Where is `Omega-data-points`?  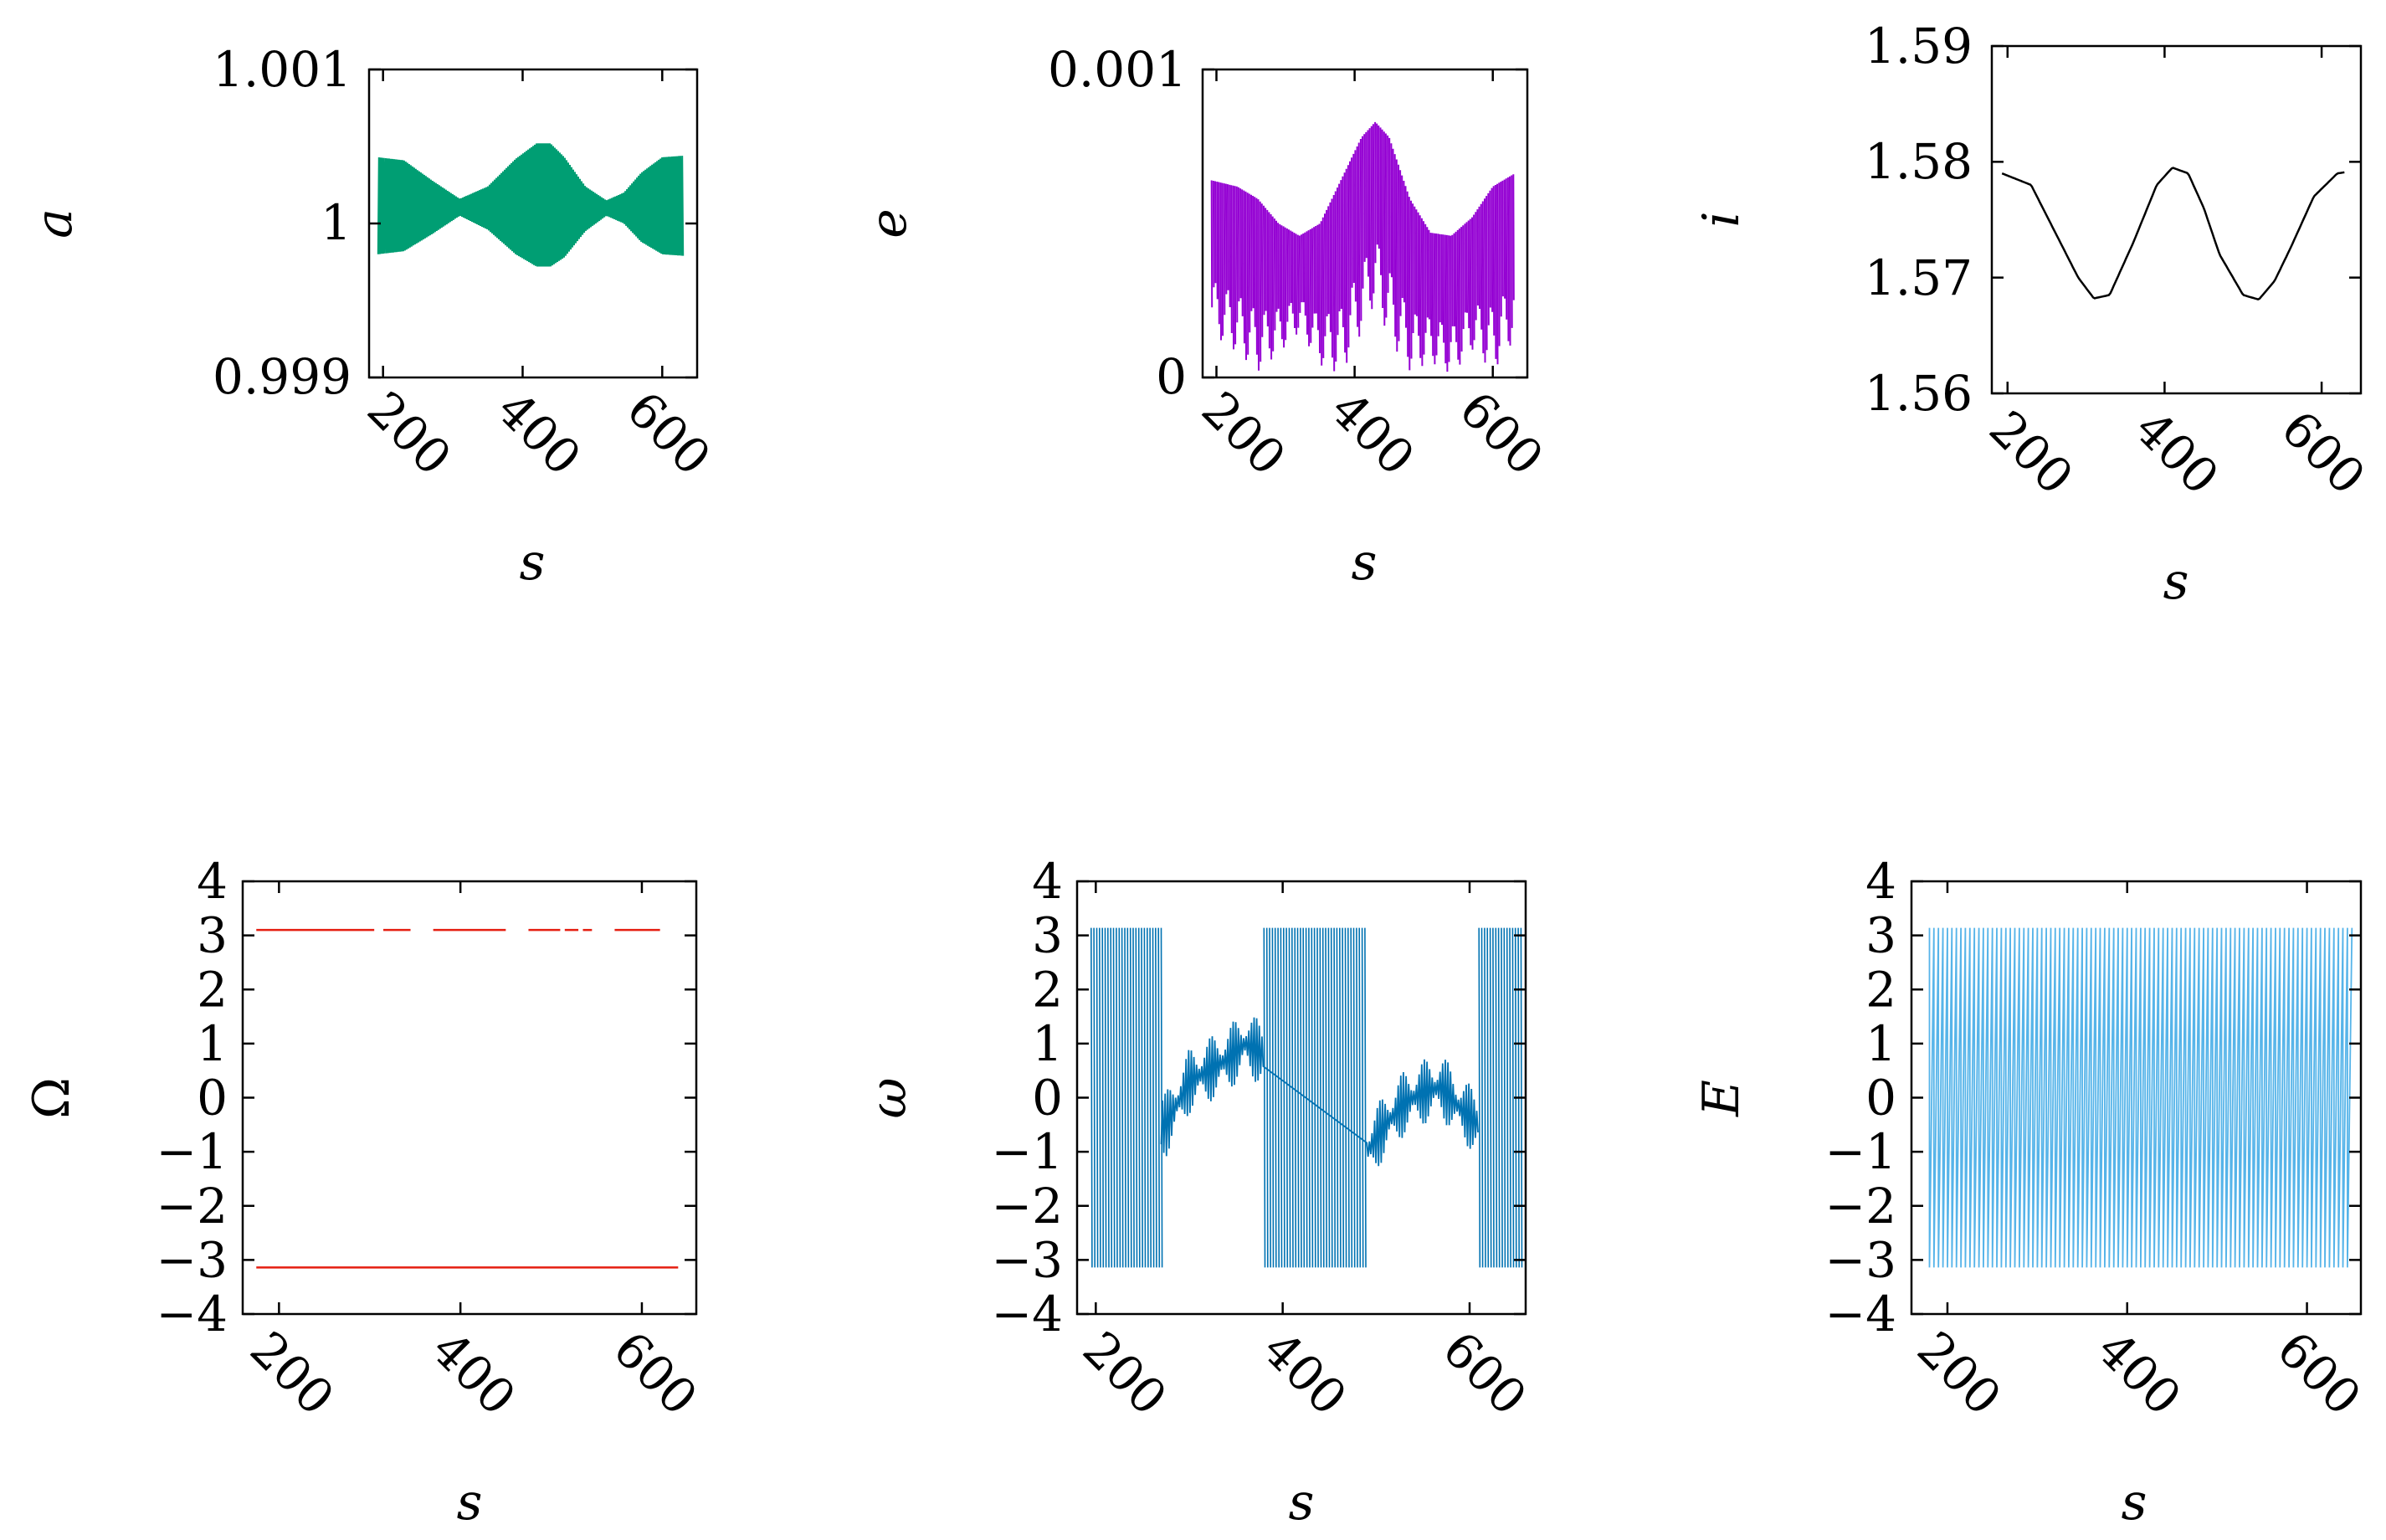 Omega-data-points is located at coordinates (467, 1098).